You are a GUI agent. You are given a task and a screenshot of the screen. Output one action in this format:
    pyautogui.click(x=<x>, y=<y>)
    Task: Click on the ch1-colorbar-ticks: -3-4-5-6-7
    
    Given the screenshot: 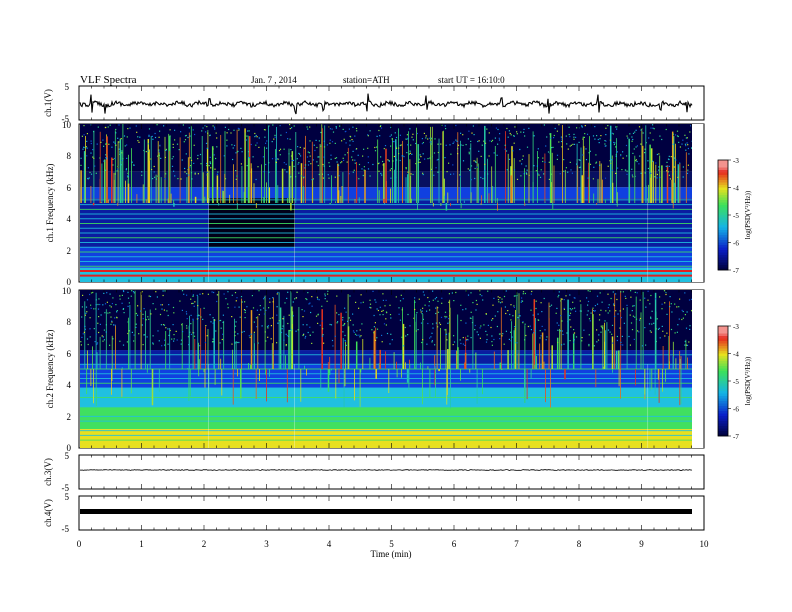 What is the action you would take?
    pyautogui.click(x=728, y=216)
    